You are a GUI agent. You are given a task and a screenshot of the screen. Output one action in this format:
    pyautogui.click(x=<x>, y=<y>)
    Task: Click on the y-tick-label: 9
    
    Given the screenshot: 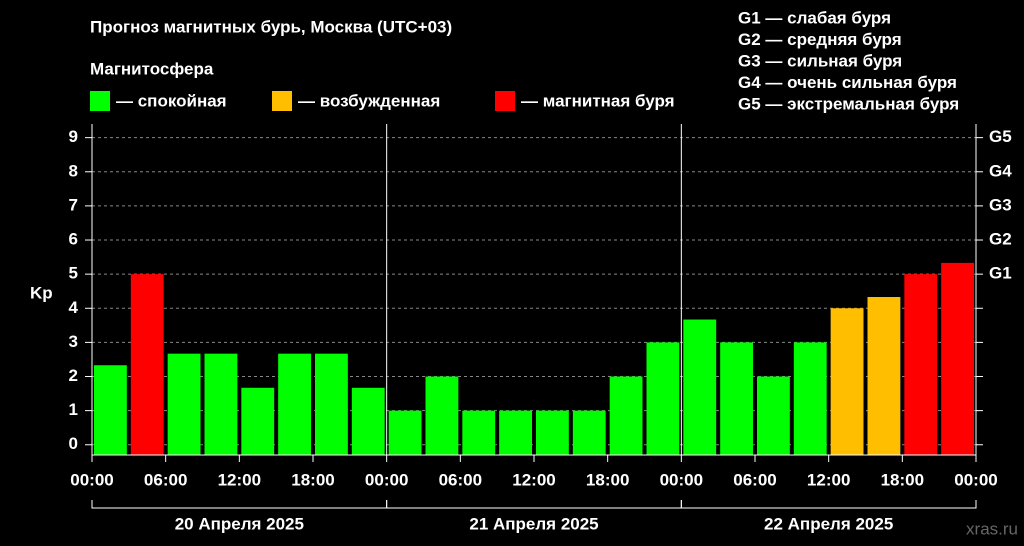 What is the action you would take?
    pyautogui.click(x=73, y=136)
    